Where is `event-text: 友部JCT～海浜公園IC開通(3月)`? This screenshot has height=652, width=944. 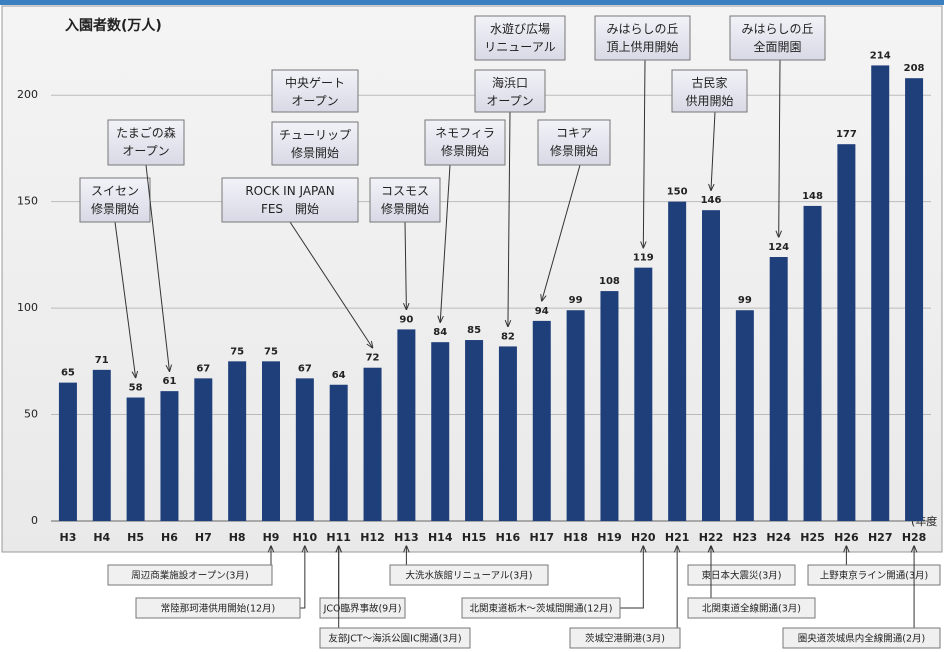
event-text: 友部JCT～海浜公園IC開通(3月) is located at coordinates (394, 639).